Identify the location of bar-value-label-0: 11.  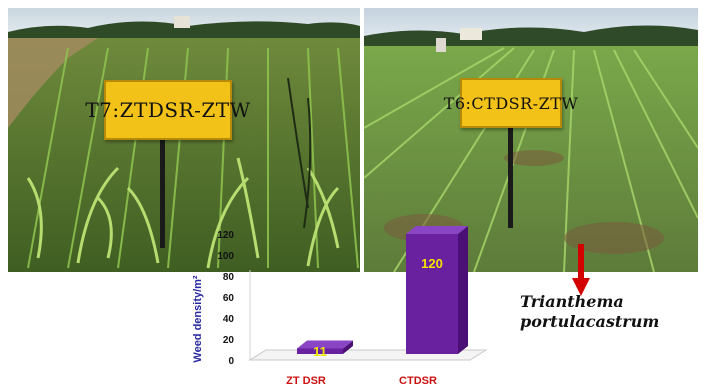
(320, 351).